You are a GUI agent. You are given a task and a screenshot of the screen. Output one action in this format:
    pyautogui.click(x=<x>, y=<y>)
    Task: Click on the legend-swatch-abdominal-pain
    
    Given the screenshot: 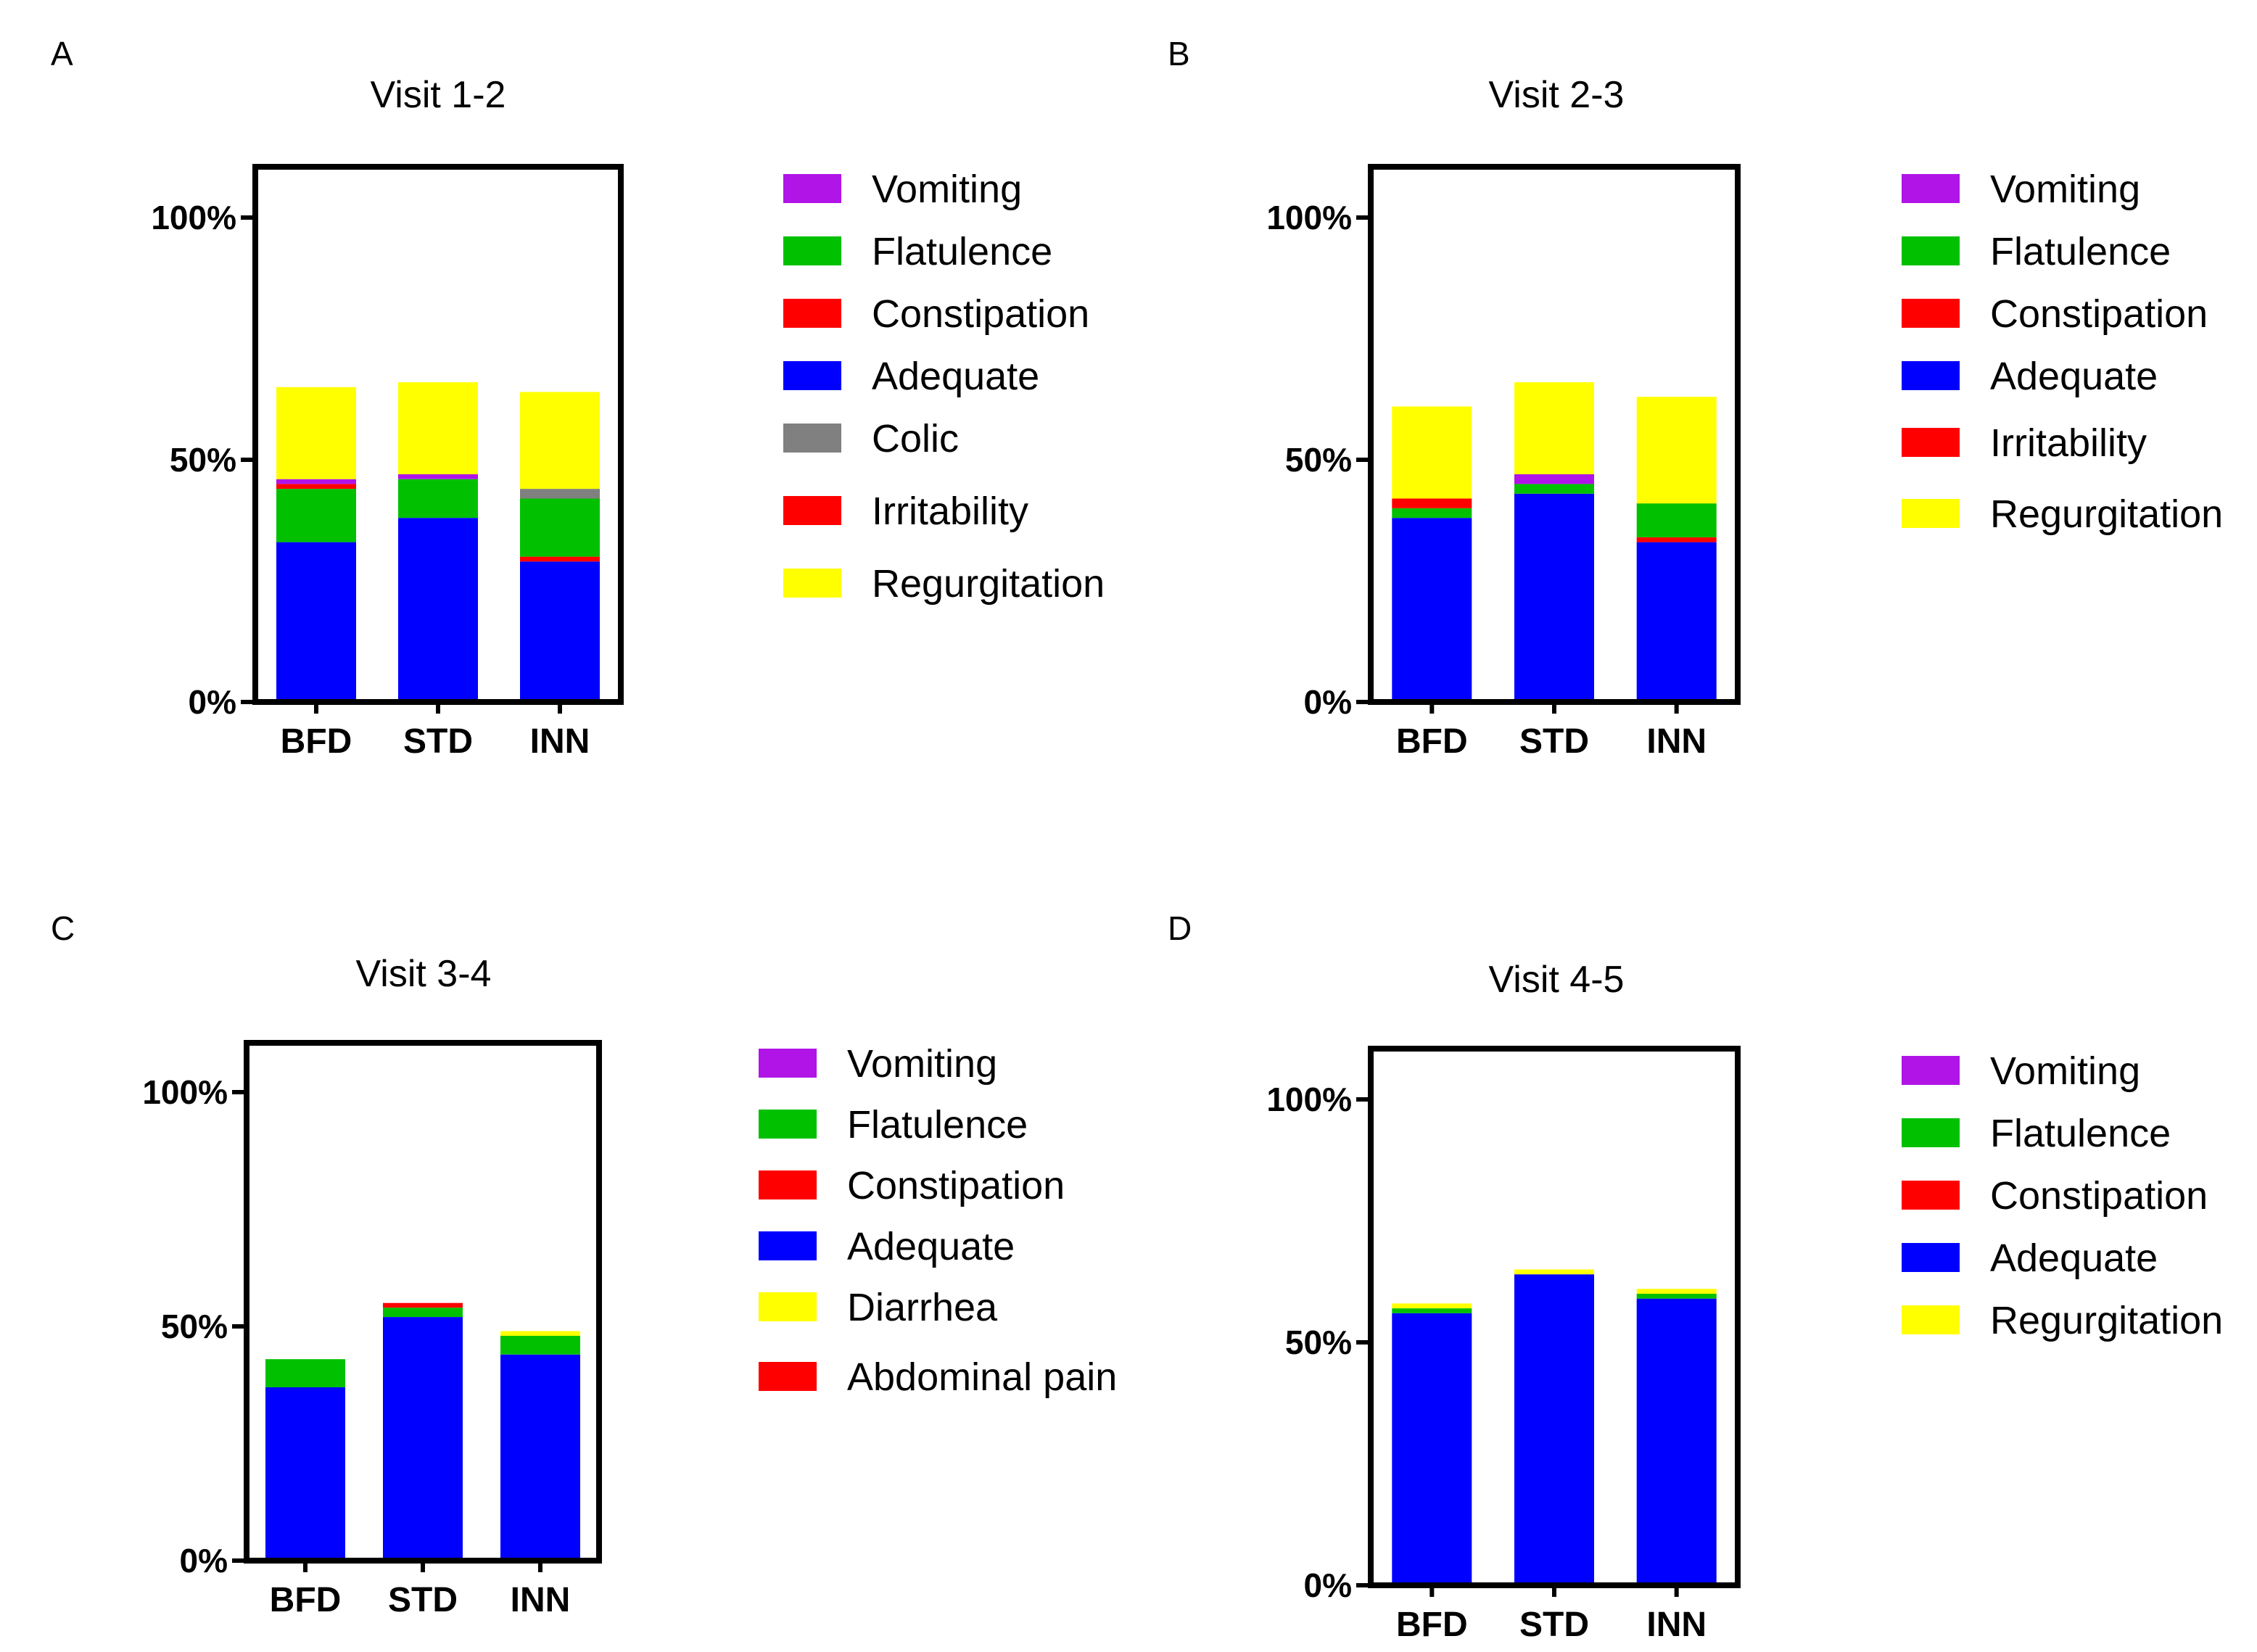 What is the action you would take?
    pyautogui.click(x=788, y=1376)
    